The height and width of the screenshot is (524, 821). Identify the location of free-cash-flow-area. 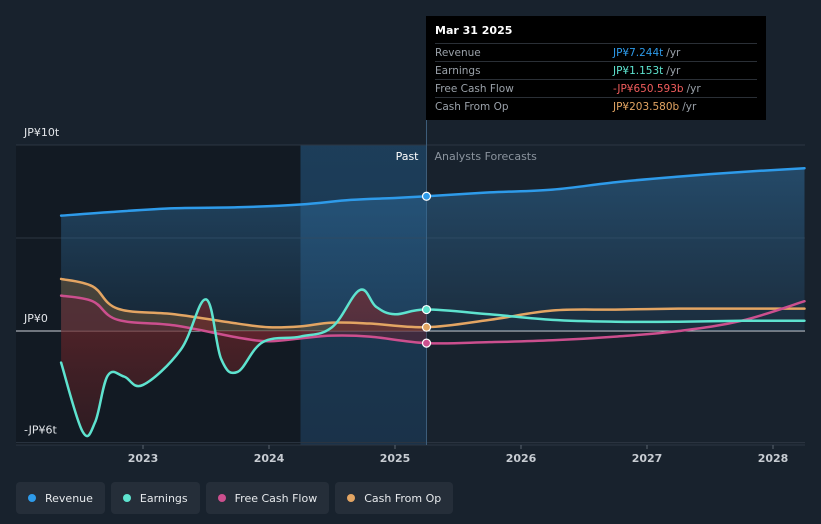
(244, 319).